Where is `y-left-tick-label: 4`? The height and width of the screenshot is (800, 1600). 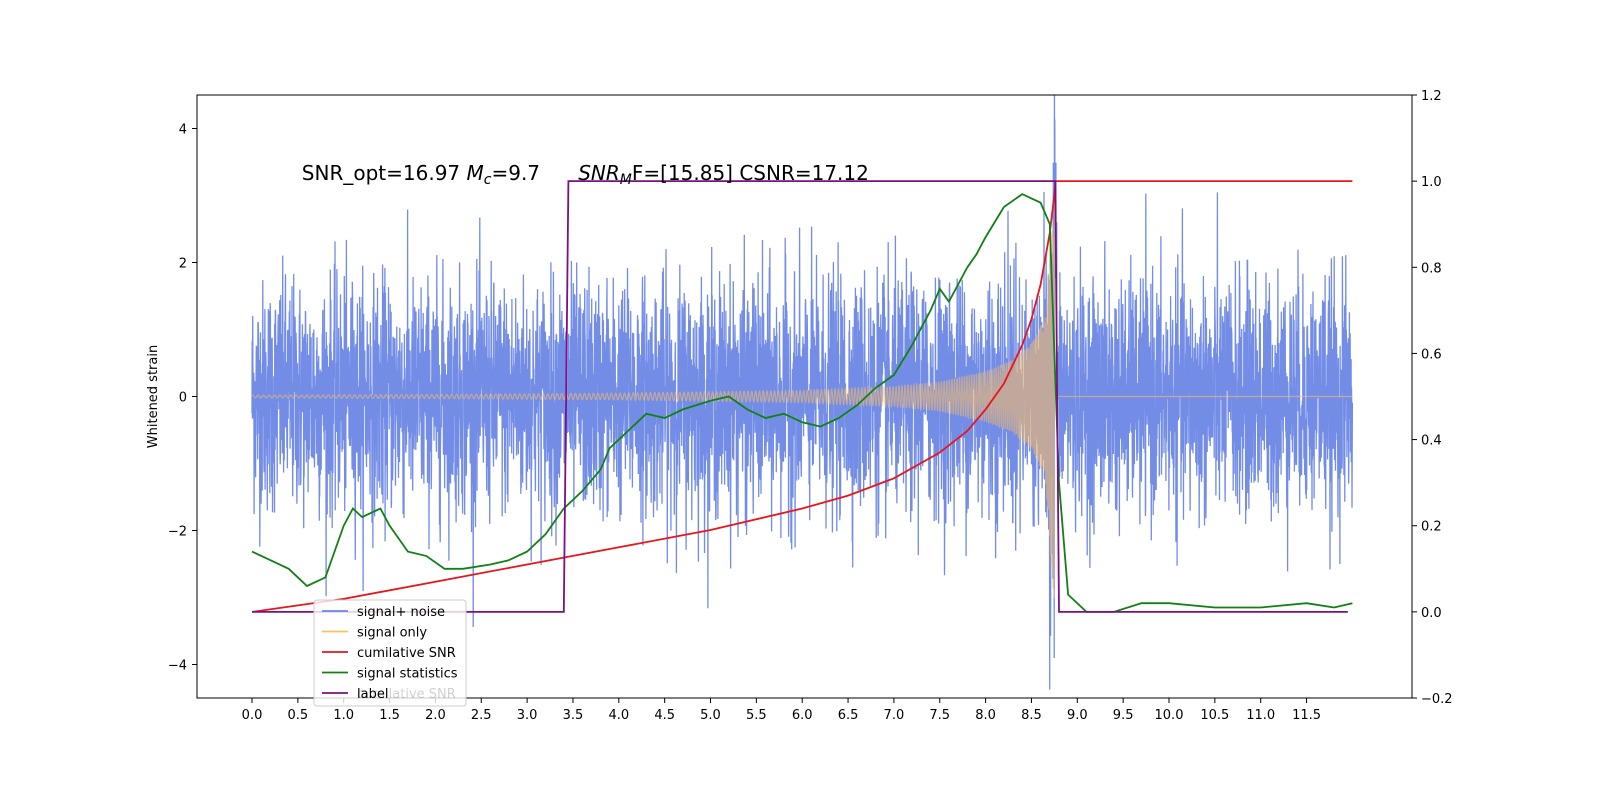
y-left-tick-label: 4 is located at coordinates (183, 130).